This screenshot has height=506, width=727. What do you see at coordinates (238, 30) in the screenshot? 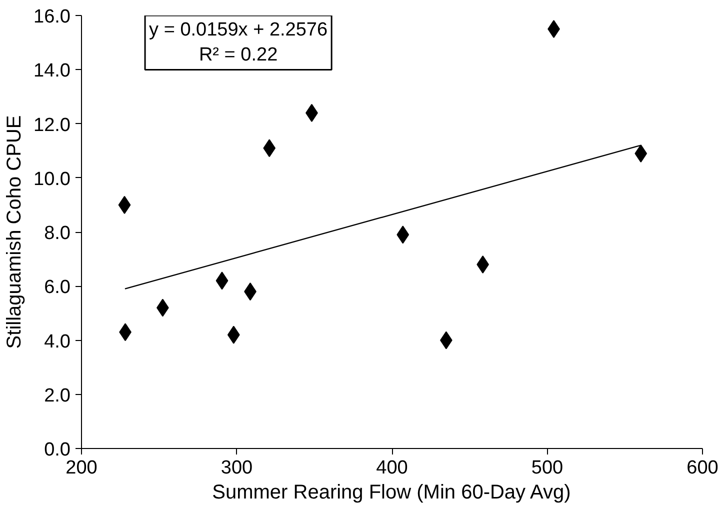
I see `annotation: y = 0.0159x + 2.2576` at bounding box center [238, 30].